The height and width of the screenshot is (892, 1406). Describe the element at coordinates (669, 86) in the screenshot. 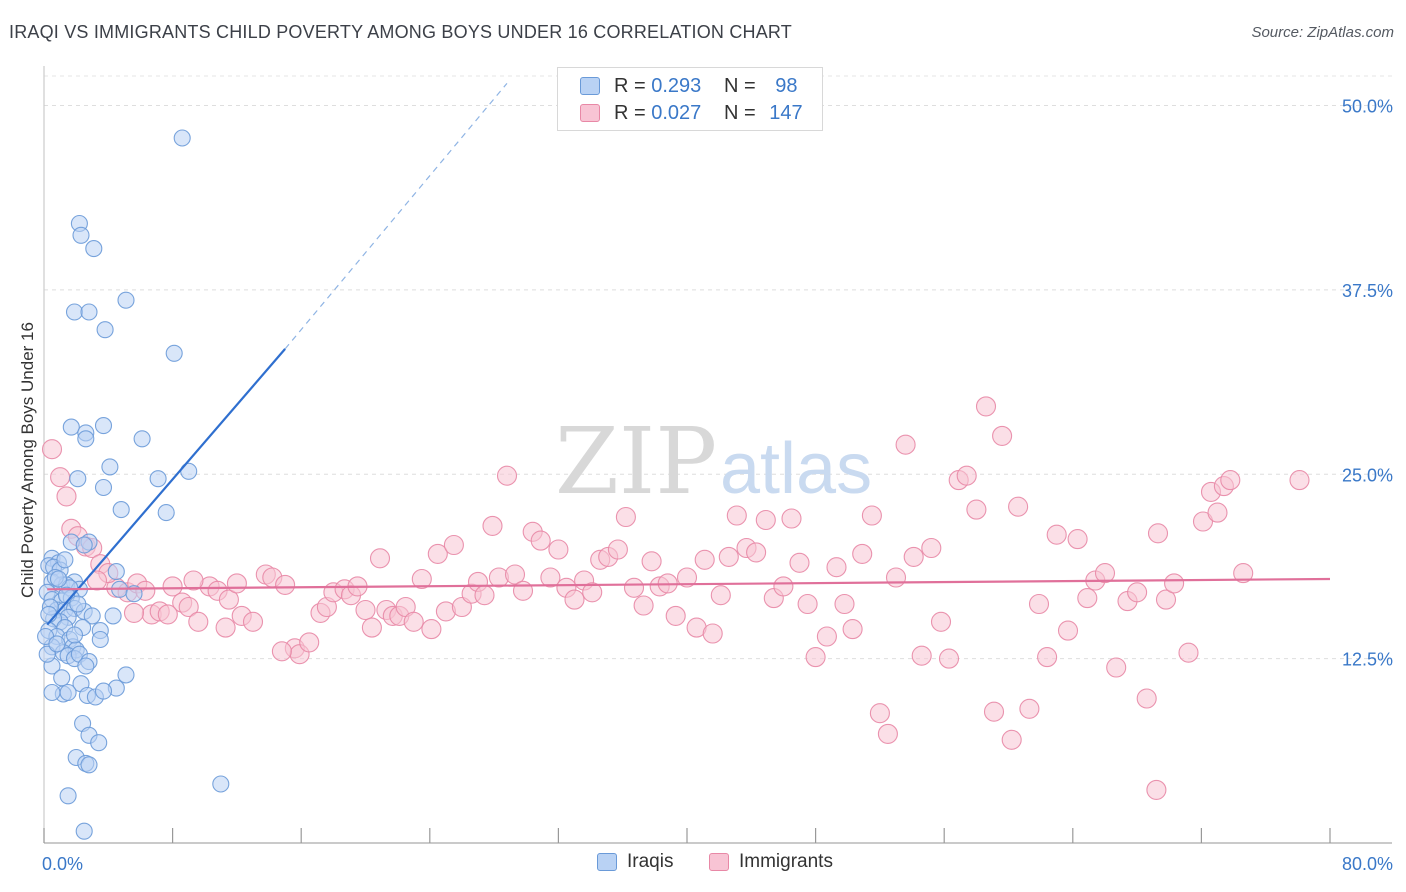

I see `legend-r-iraqis: R = 0.293` at that location.